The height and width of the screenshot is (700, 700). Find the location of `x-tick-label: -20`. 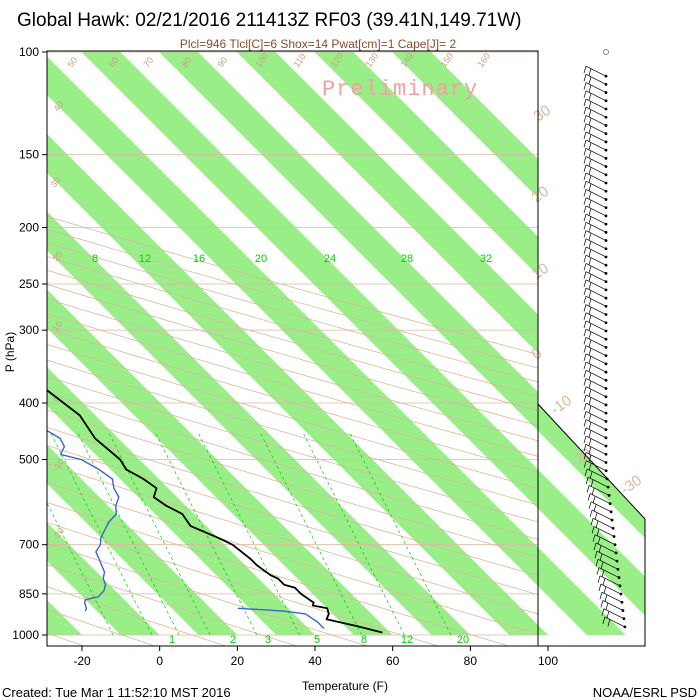

x-tick-label: -20 is located at coordinates (82, 661).